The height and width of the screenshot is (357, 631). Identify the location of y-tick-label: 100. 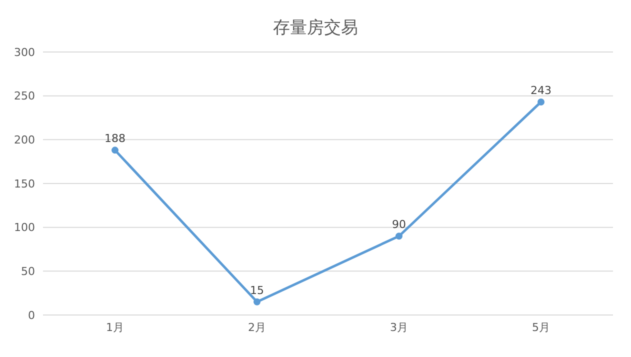
(24, 227).